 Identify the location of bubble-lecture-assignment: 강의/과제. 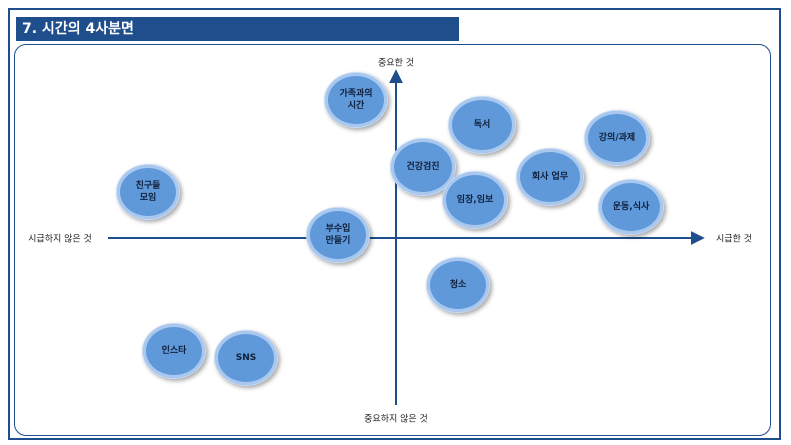
(617, 138).